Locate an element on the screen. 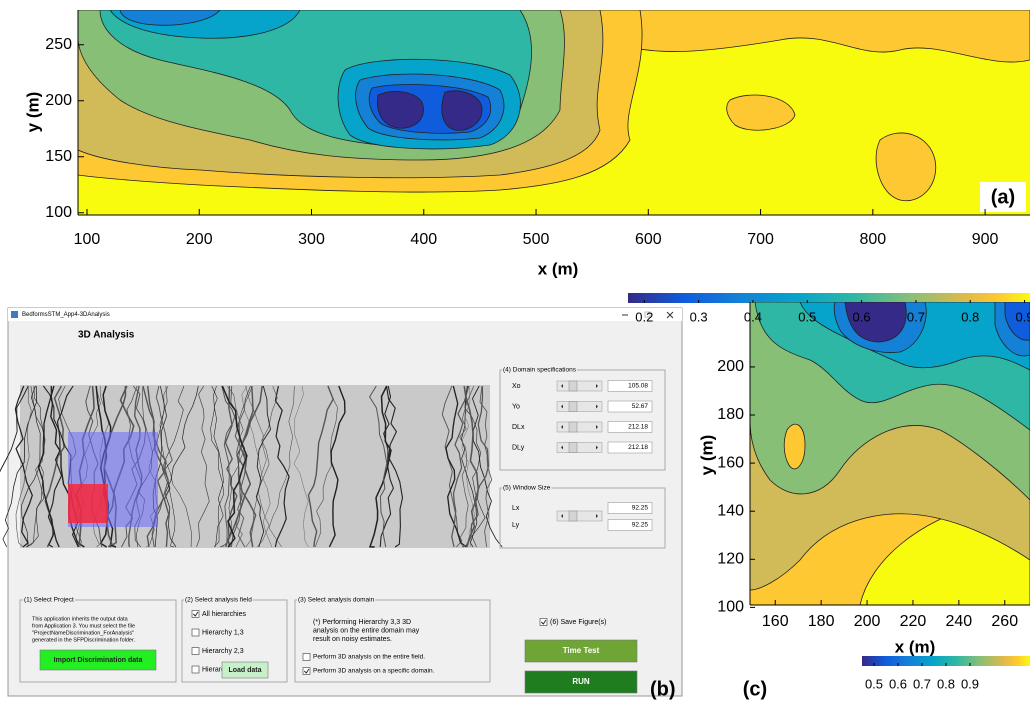 This screenshot has height=721, width=1030. button-label: Time Test is located at coordinates (581, 650).